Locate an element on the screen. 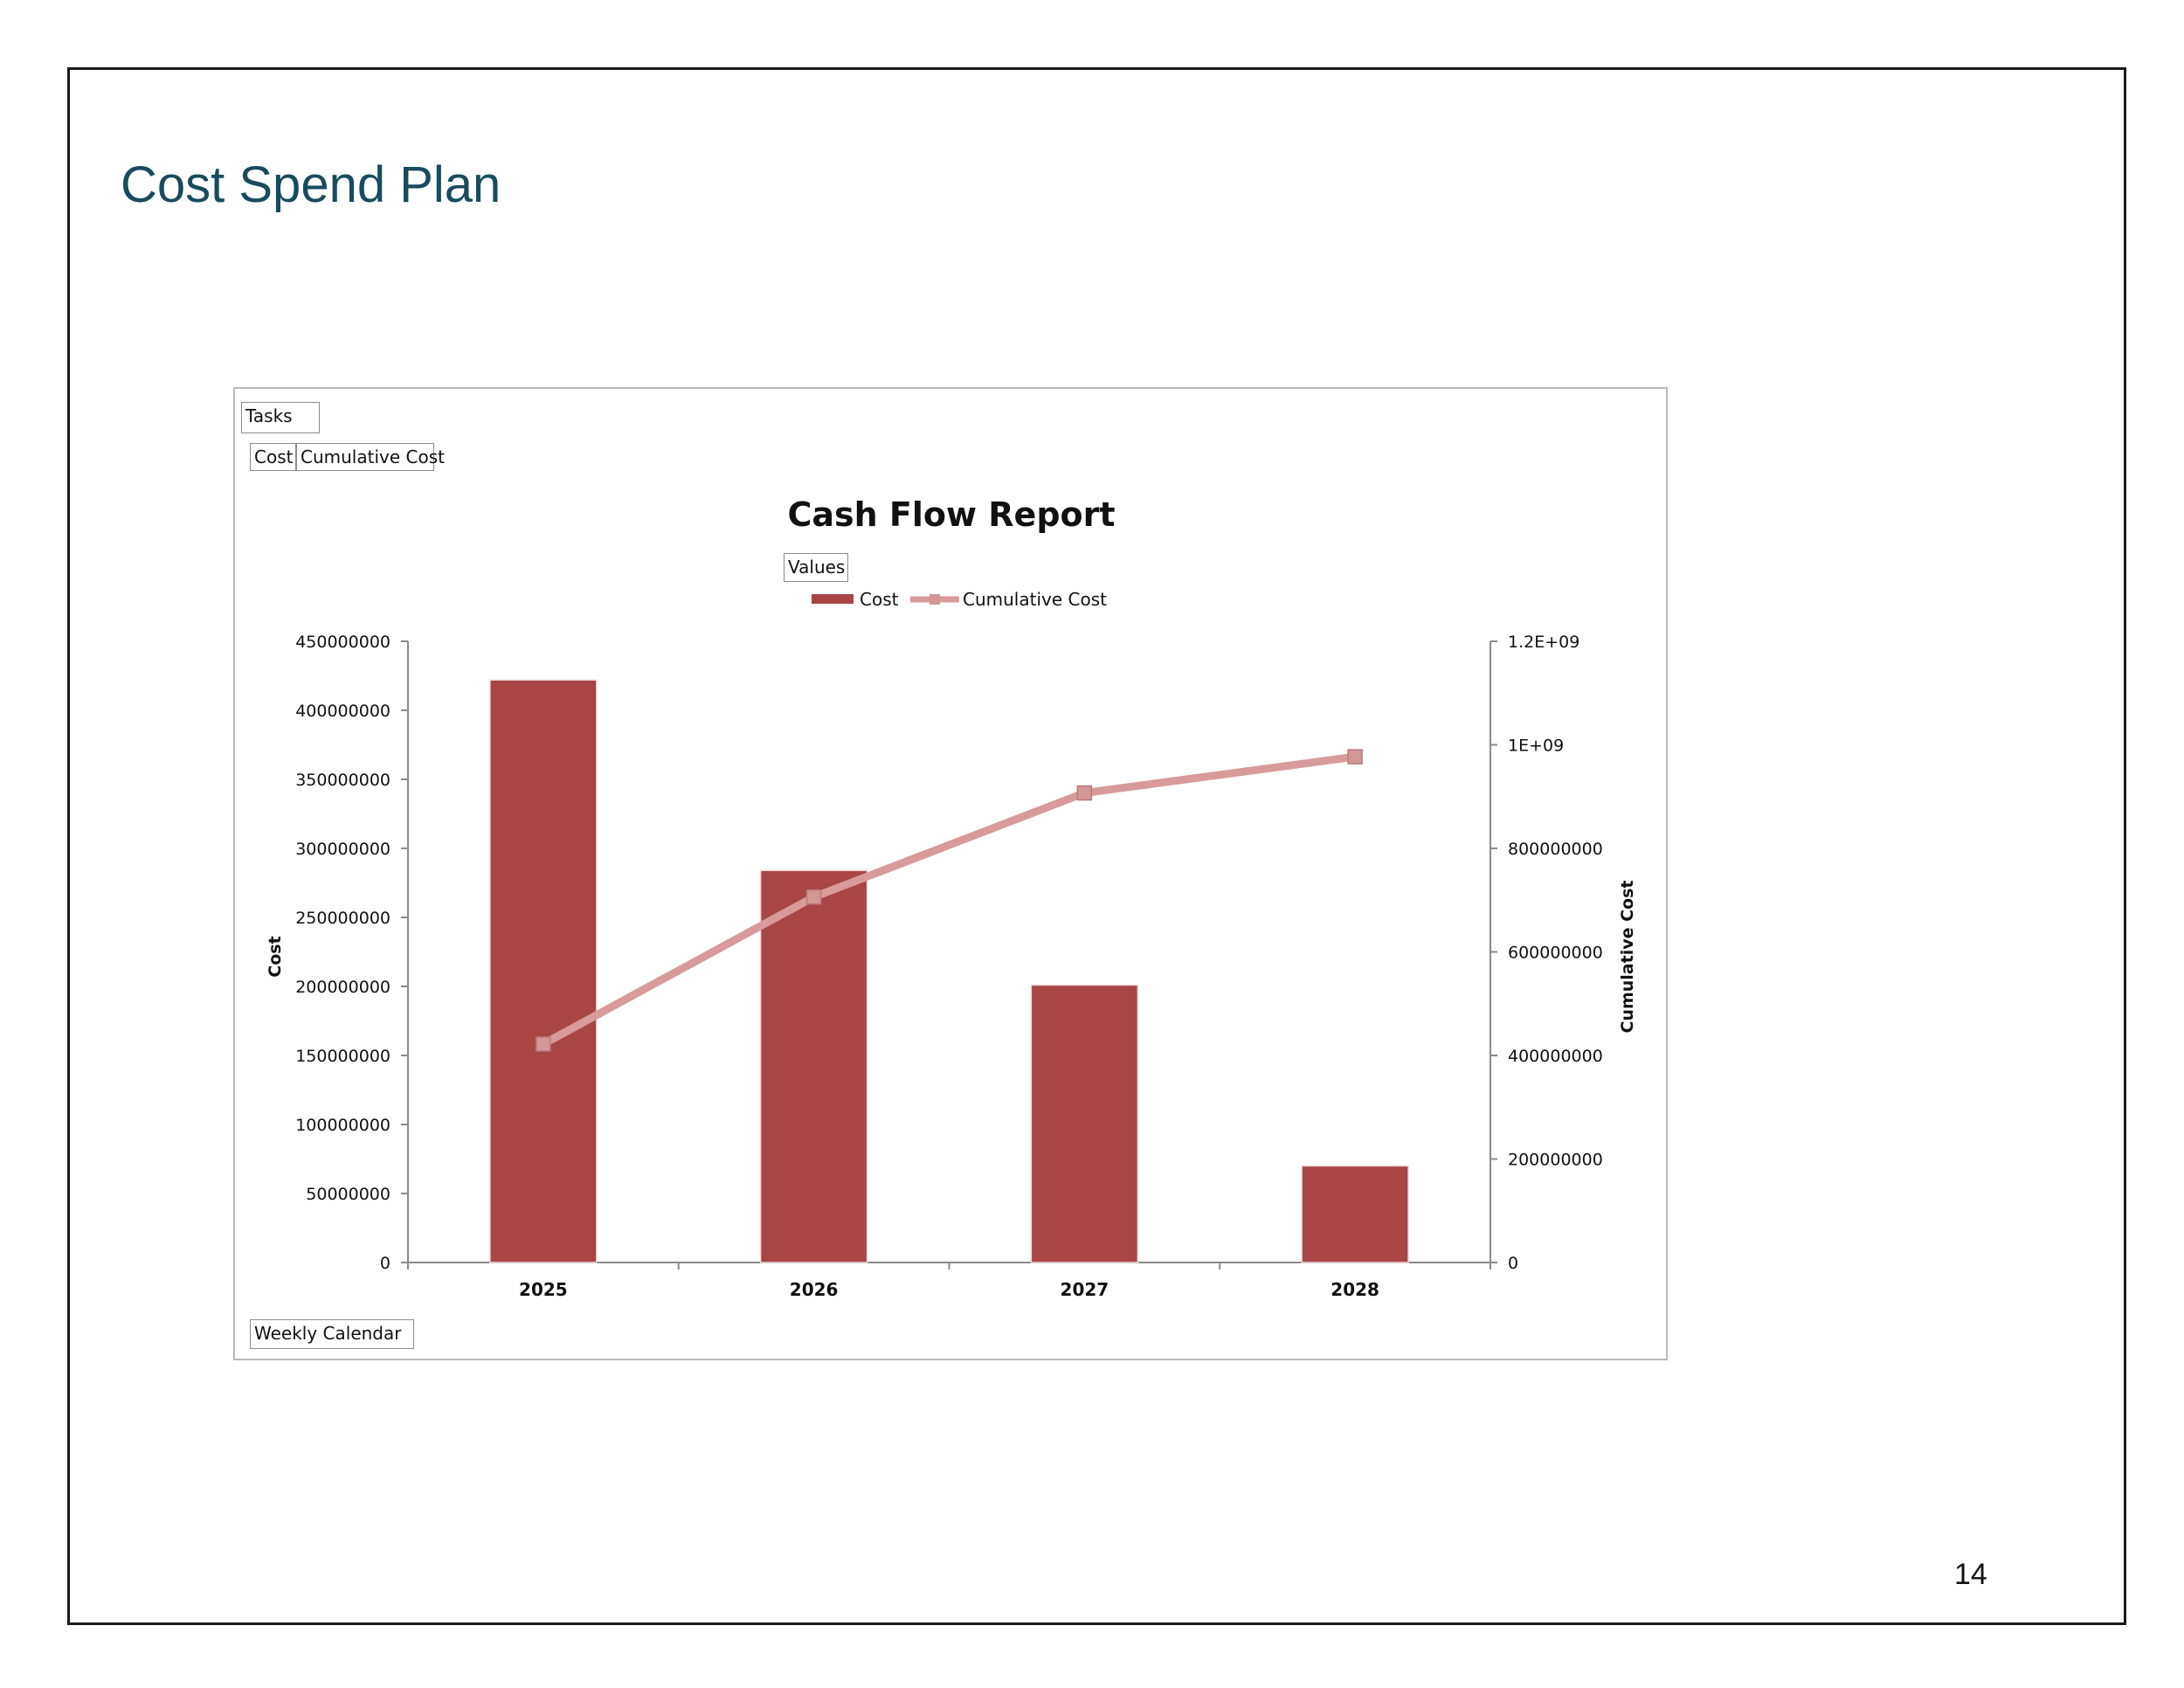  values-field-label: Values is located at coordinates (817, 567).